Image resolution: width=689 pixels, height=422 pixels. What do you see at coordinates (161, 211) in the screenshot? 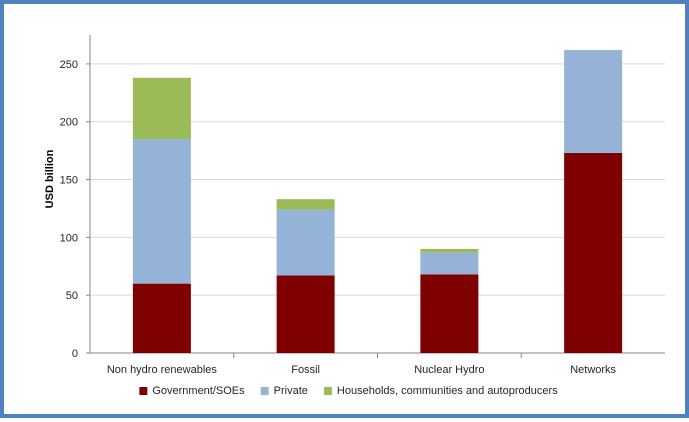
I see `bar-non-hydro-renewables-private` at bounding box center [161, 211].